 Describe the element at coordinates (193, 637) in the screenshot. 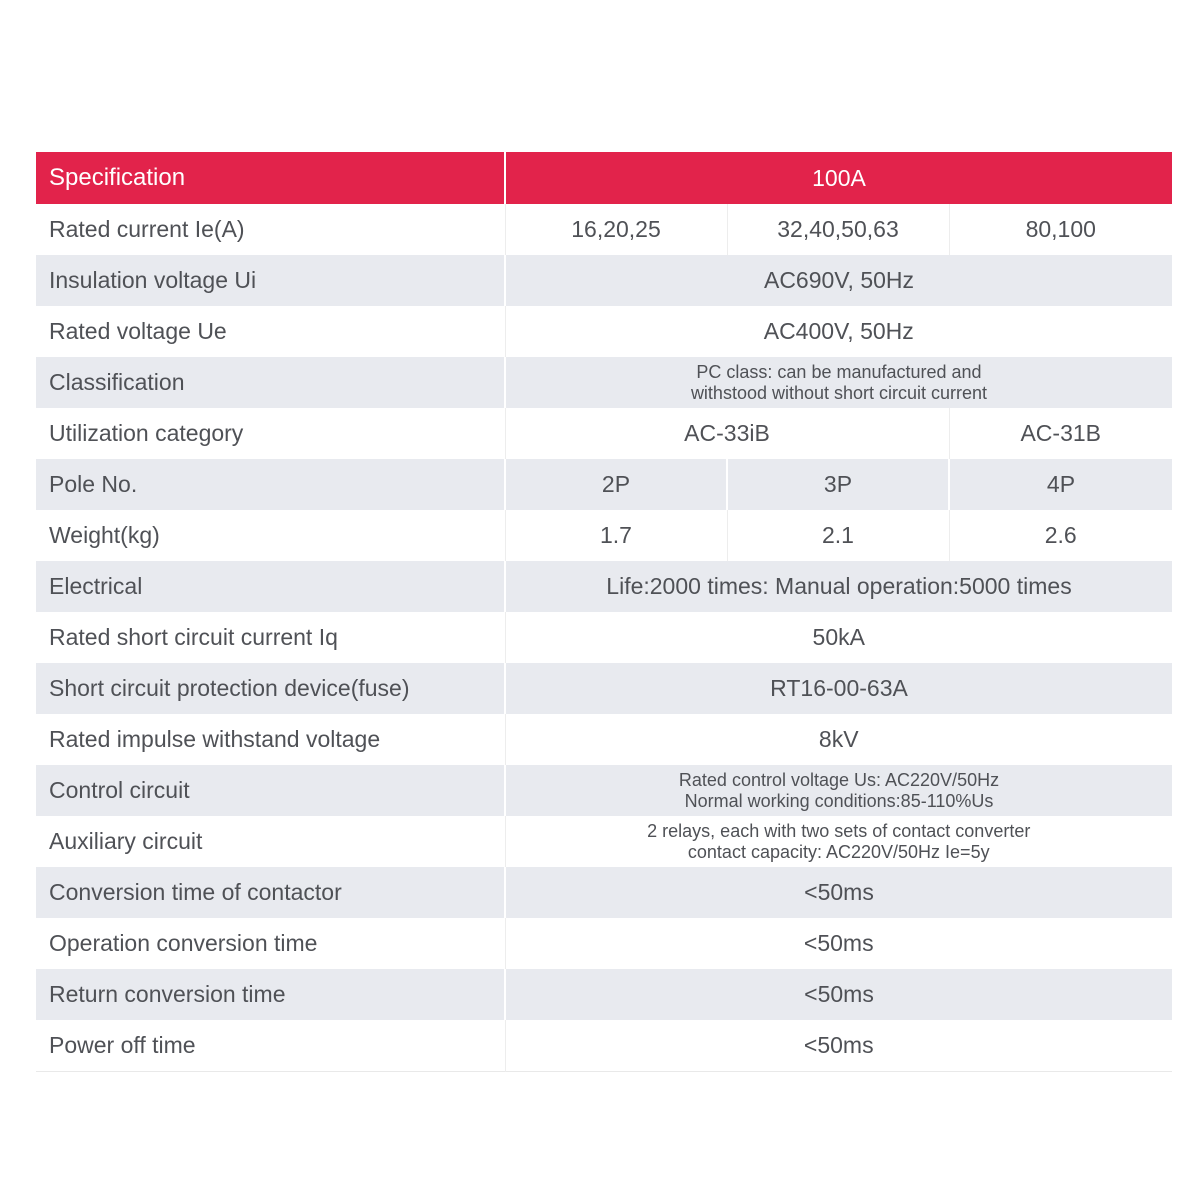

I see `row-label: Rated short circuit current Iq` at that location.